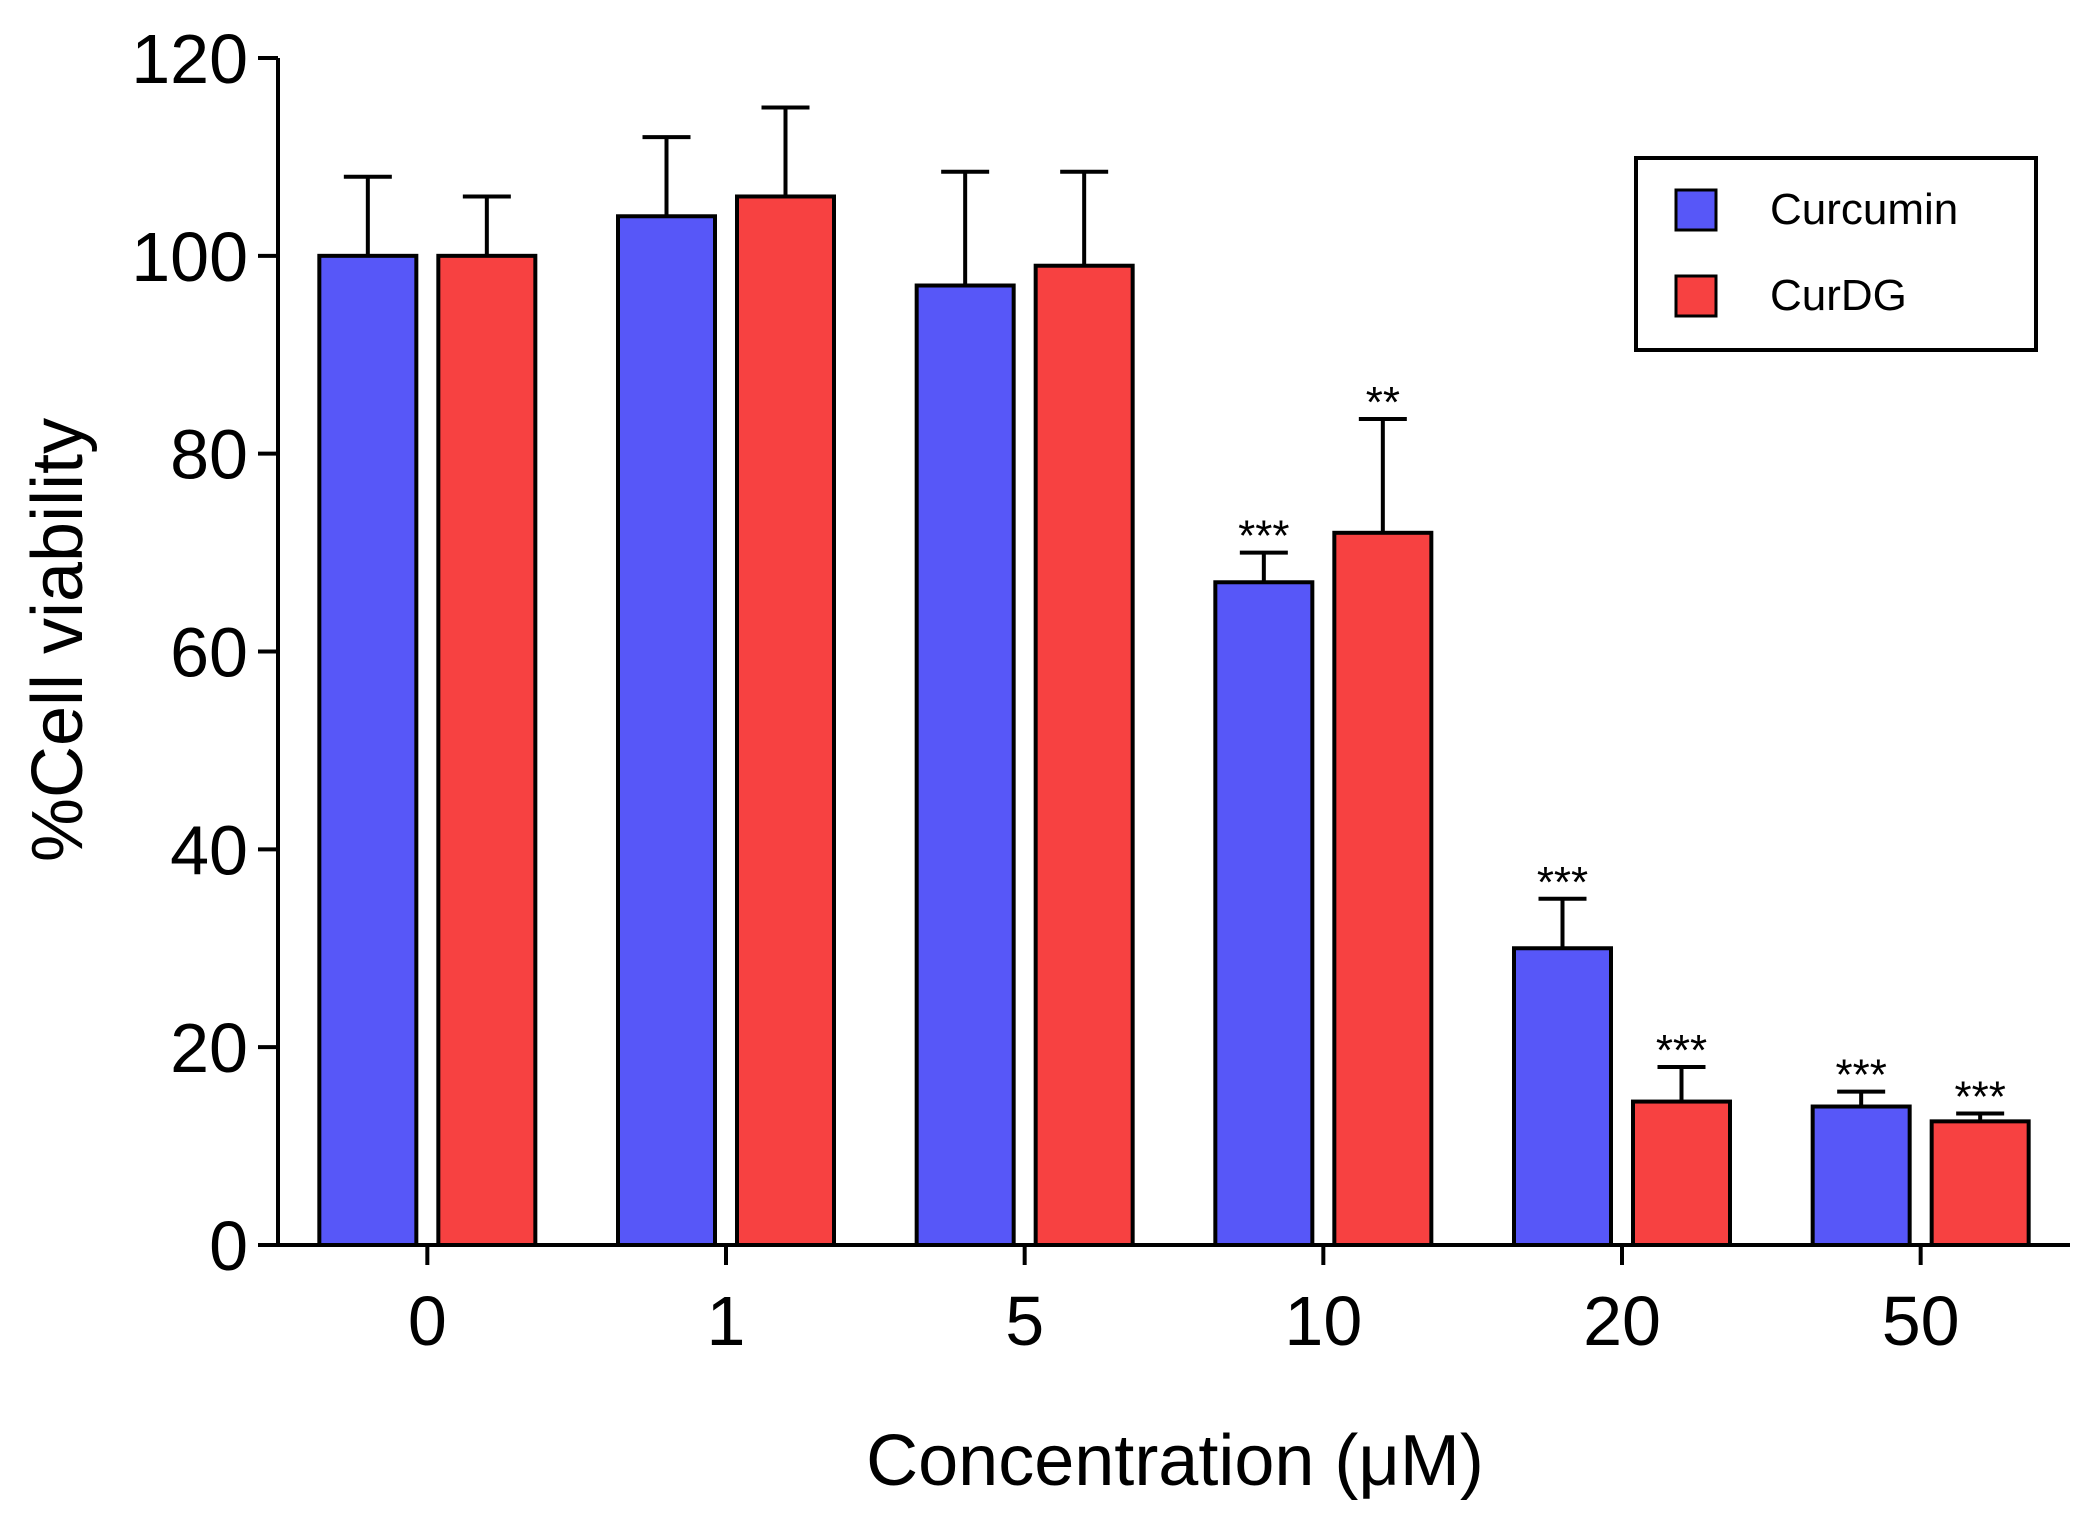 This screenshot has height=1518, width=2093. I want to click on x-axis-title: Concentration (μM), so click(1175, 1461).